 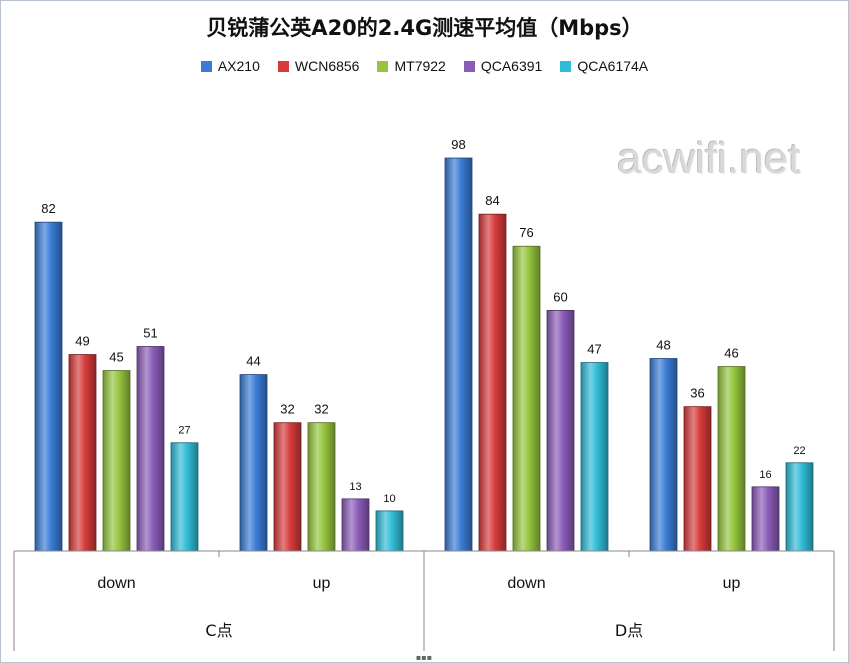 What do you see at coordinates (629, 630) in the screenshot?
I see `group-tick-label: D点` at bounding box center [629, 630].